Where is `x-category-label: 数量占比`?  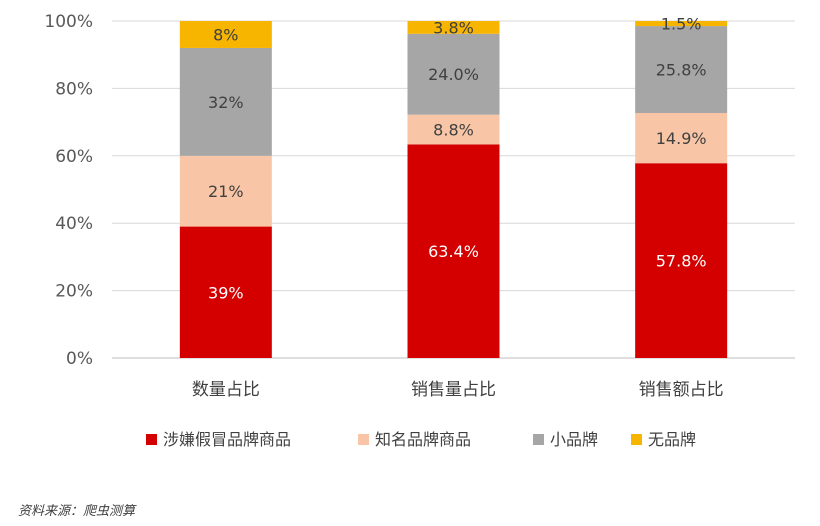
x-category-label: 数量占比 is located at coordinates (226, 390).